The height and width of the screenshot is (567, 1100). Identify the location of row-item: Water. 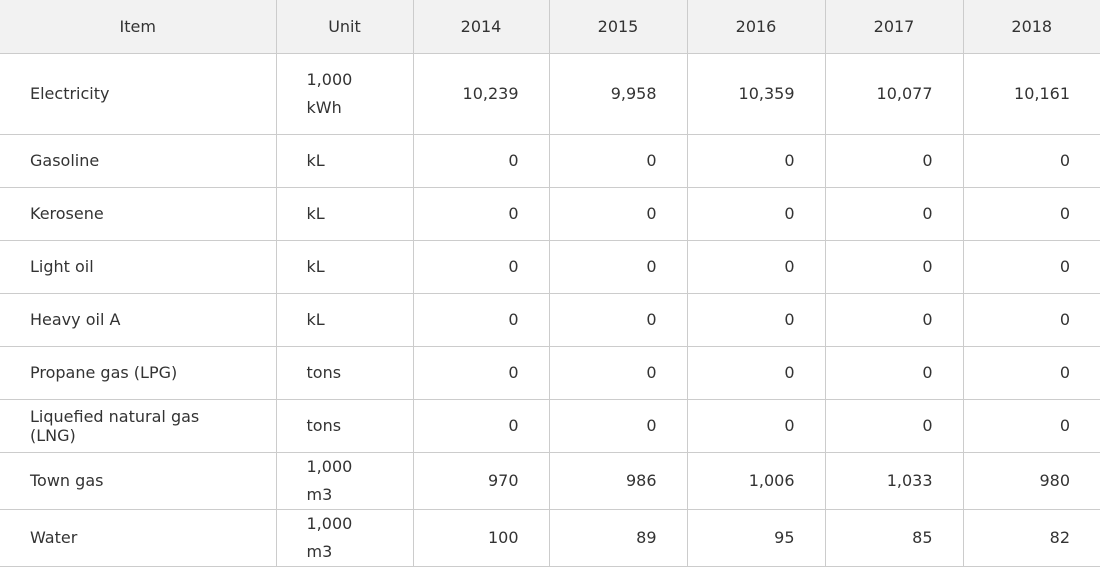
(138, 537).